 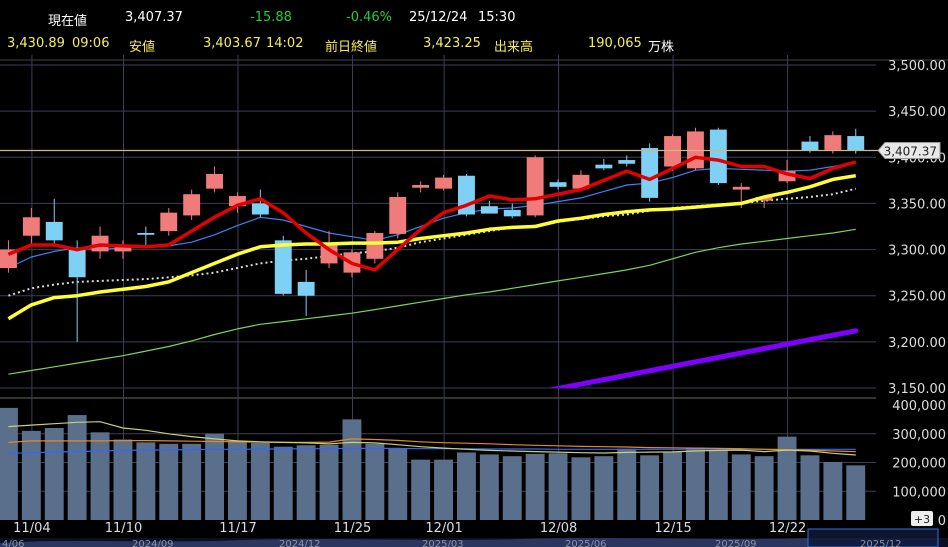 I want to click on x-tick-label: 12/08, so click(x=558, y=528).